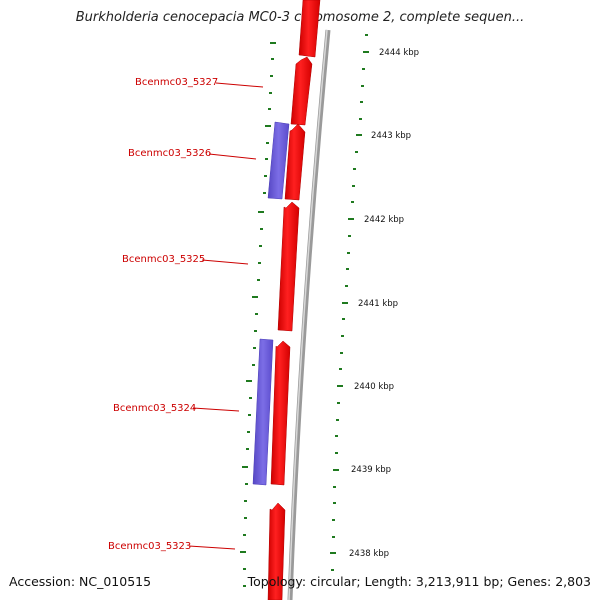 The image size is (600, 600). I want to click on sequence-backbone-highlight, so click(308, 314).